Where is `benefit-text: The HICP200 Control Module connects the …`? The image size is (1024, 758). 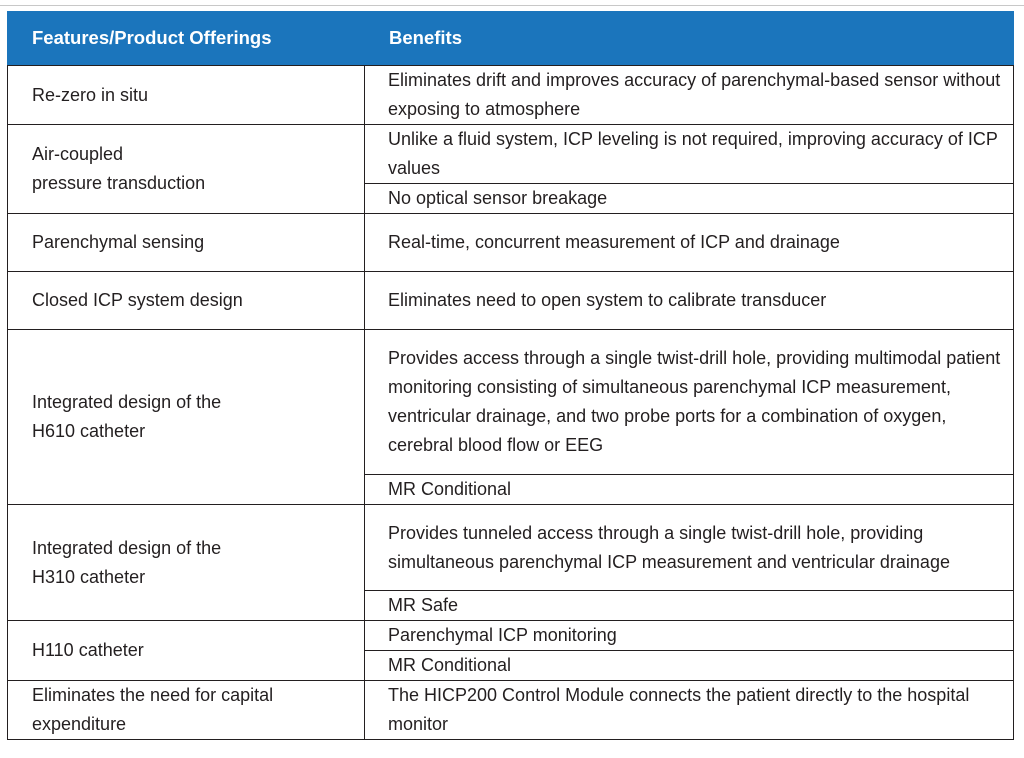 benefit-text: The HICP200 Control Module connects the … is located at coordinates (679, 709).